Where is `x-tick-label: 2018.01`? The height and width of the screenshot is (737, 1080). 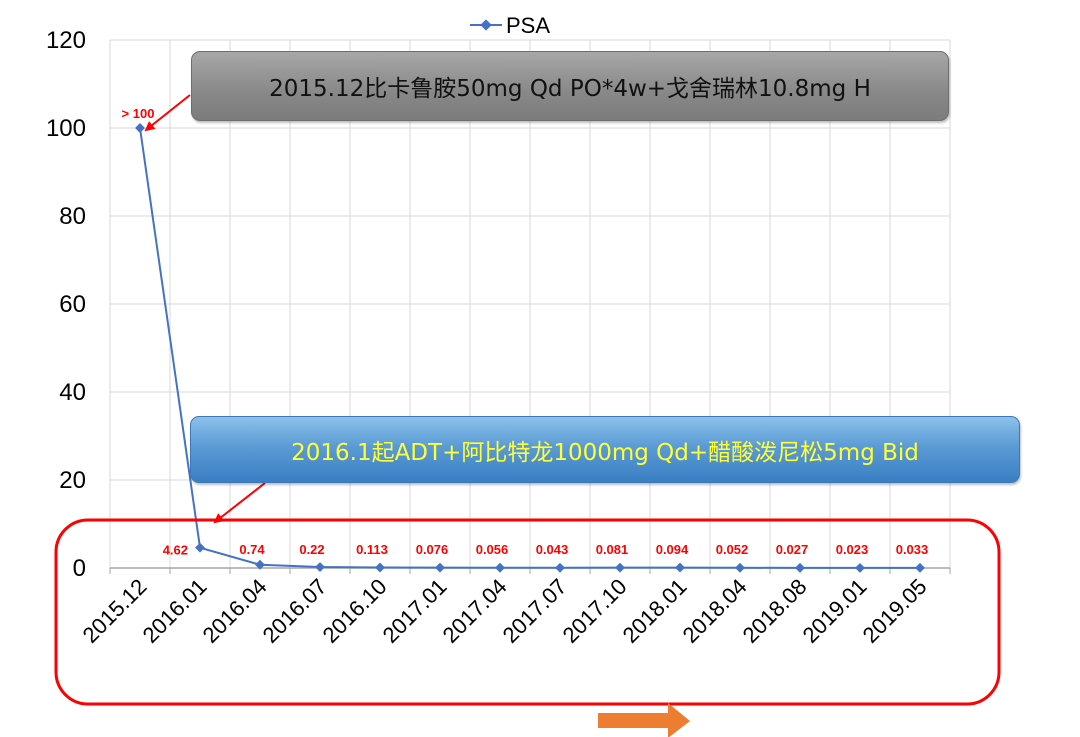 x-tick-label: 2018.01 is located at coordinates (655, 611).